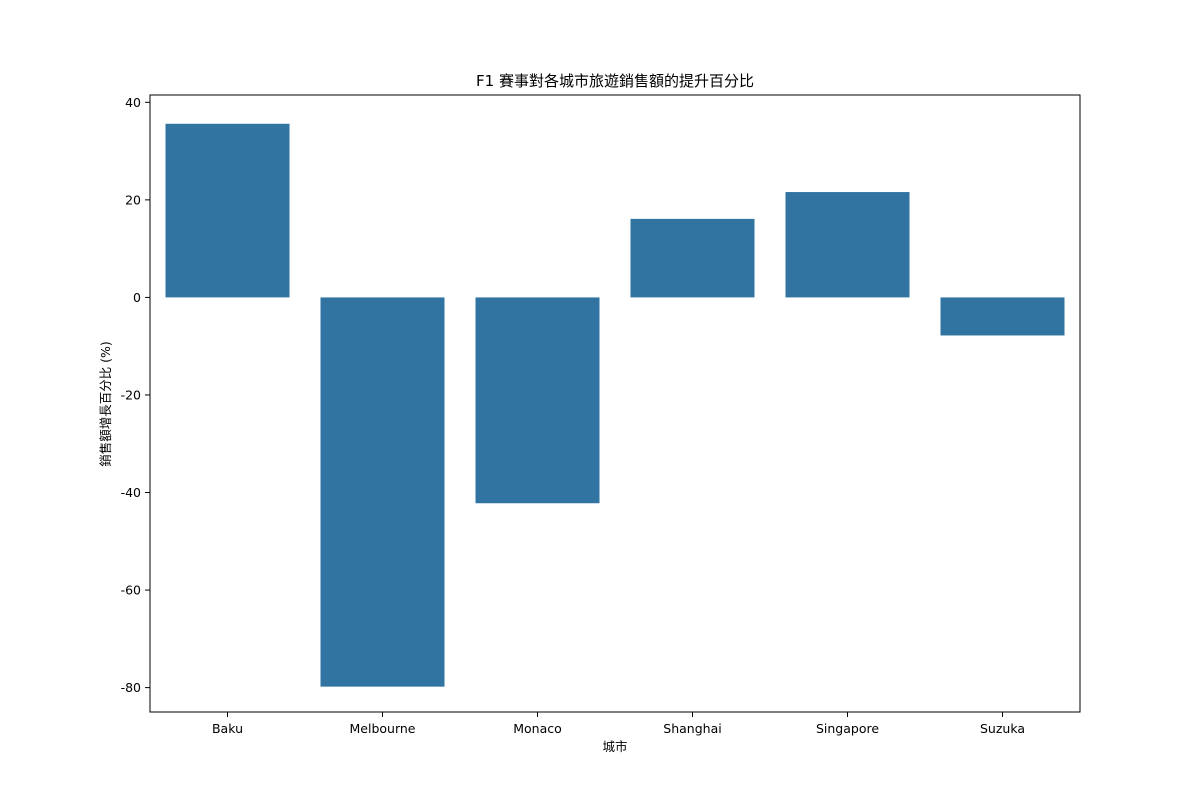 This screenshot has height=800, width=1200. I want to click on y-axis-label: 銷售額增長百分比 (%), so click(105, 404).